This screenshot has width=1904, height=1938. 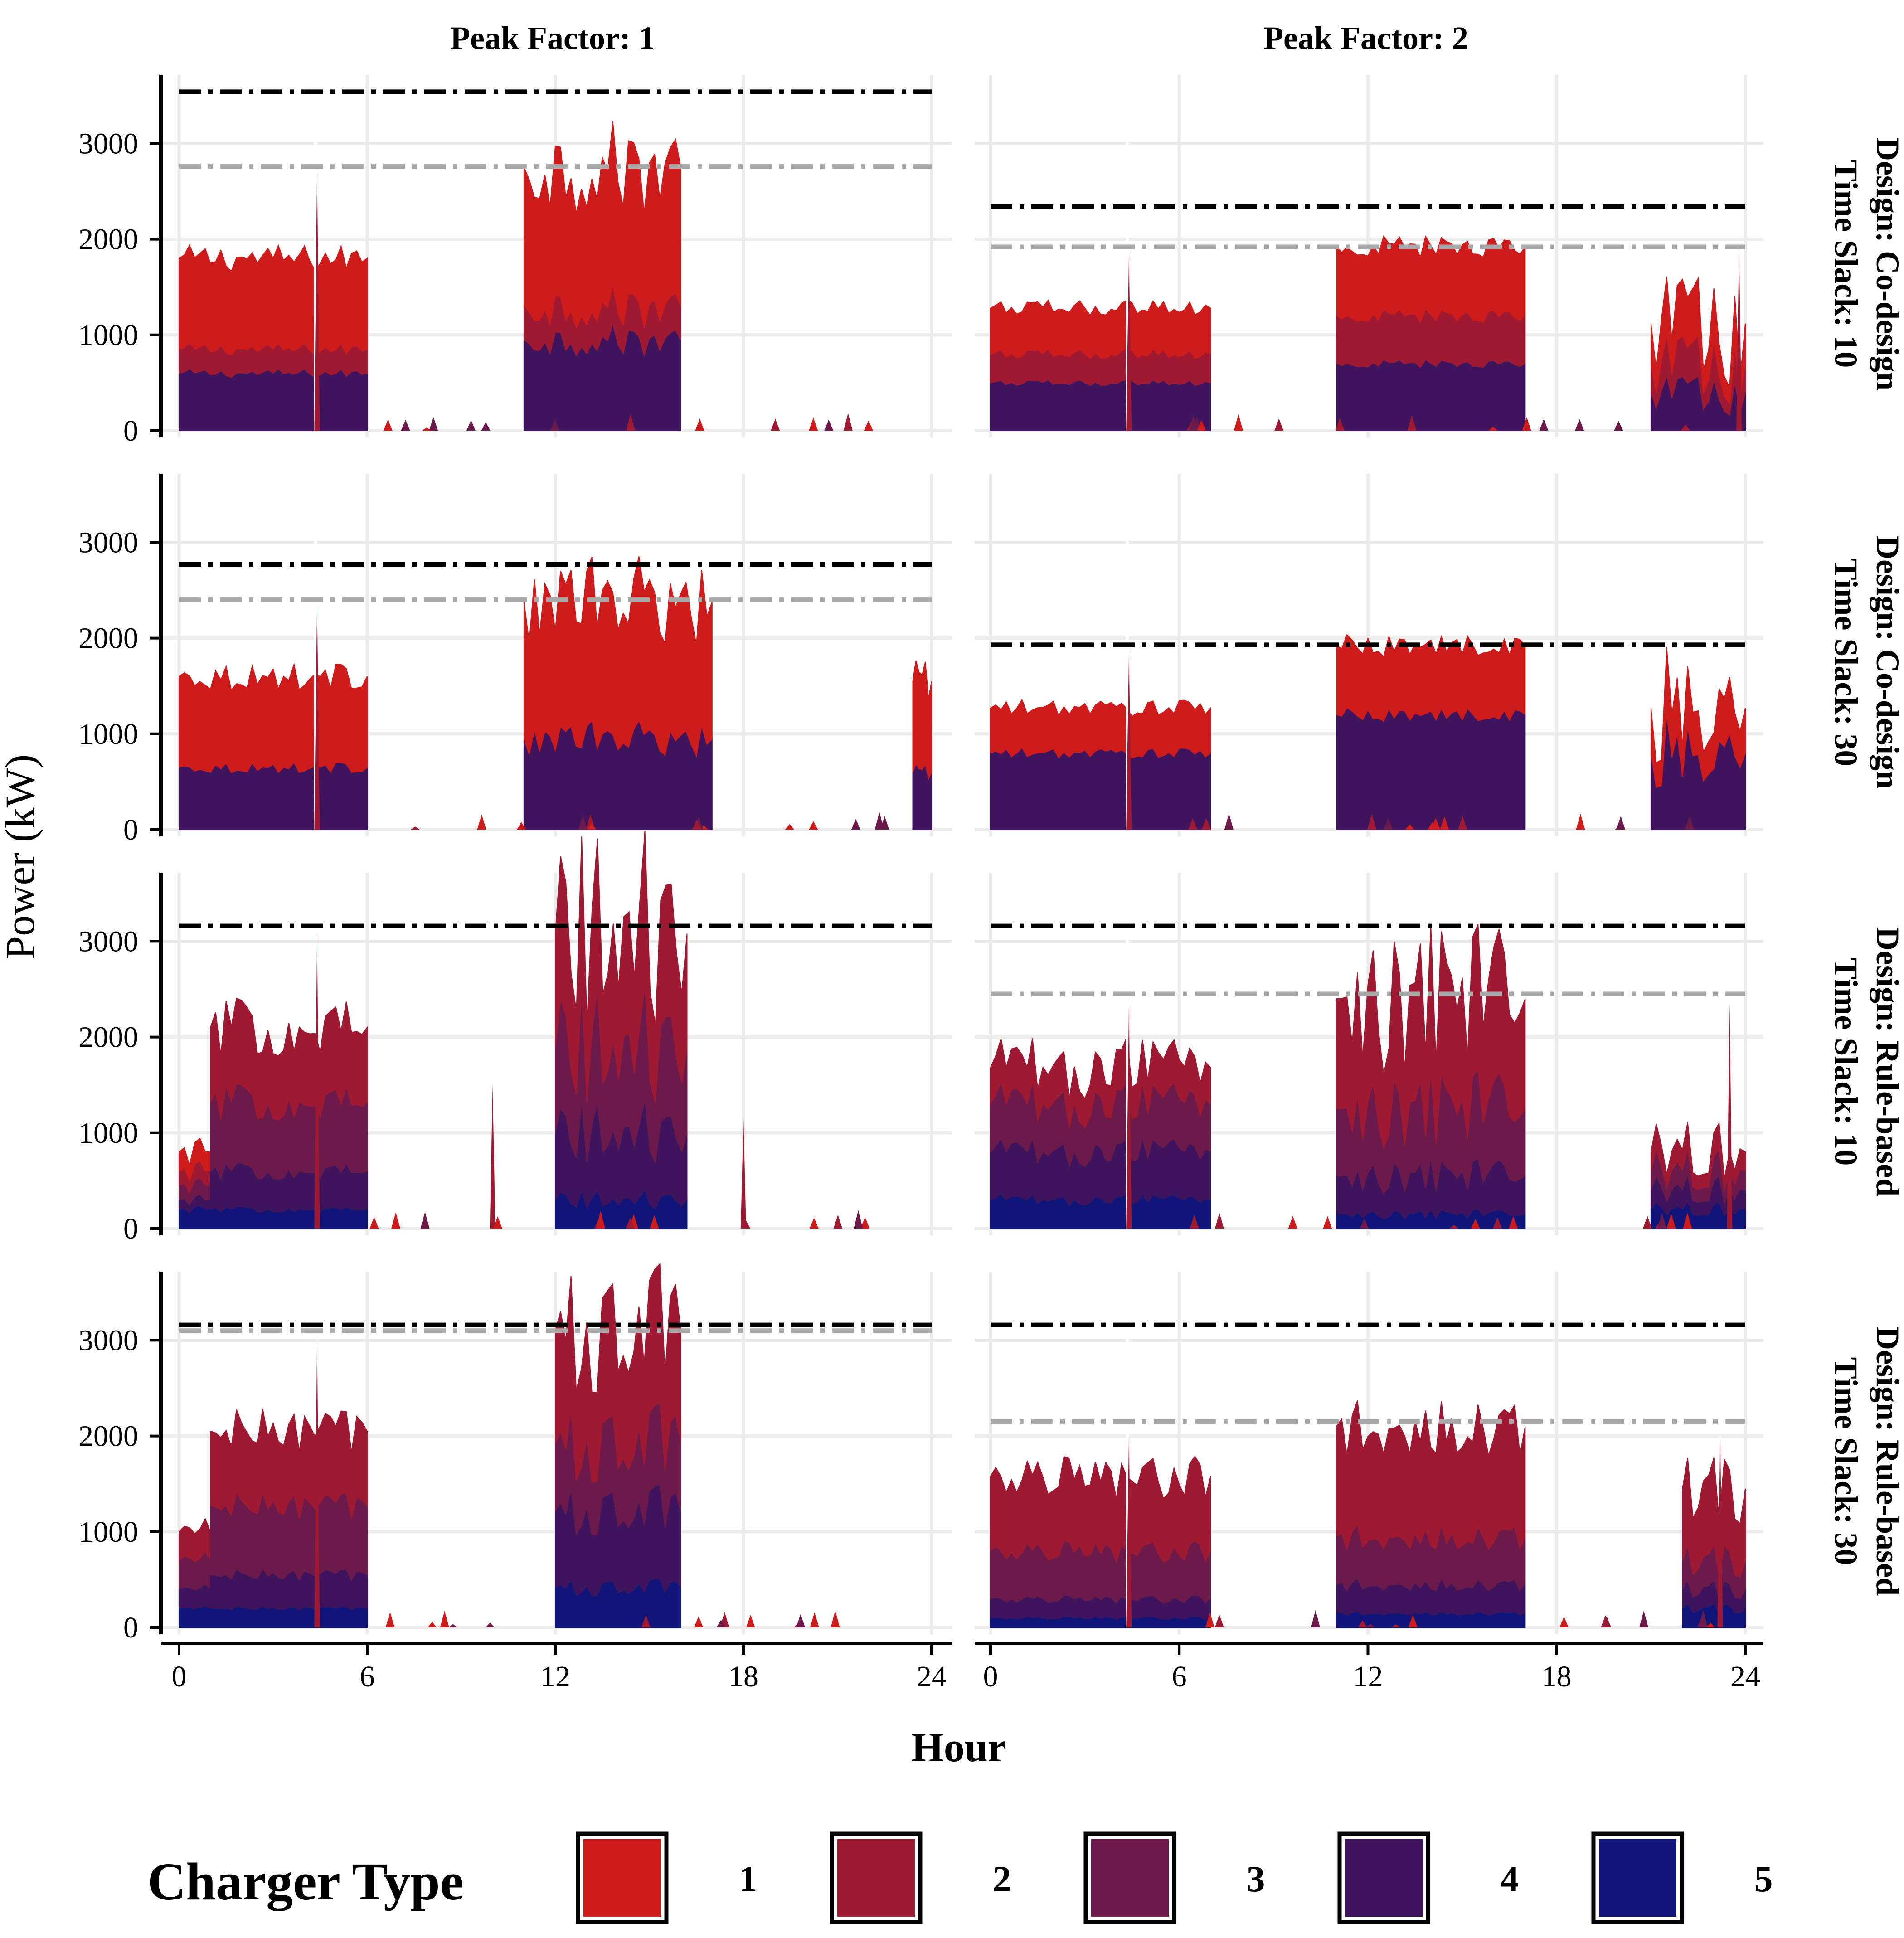 I want to click on row-strip-1: Design: Co-design Time Slack: 10, so click(x=1866, y=263).